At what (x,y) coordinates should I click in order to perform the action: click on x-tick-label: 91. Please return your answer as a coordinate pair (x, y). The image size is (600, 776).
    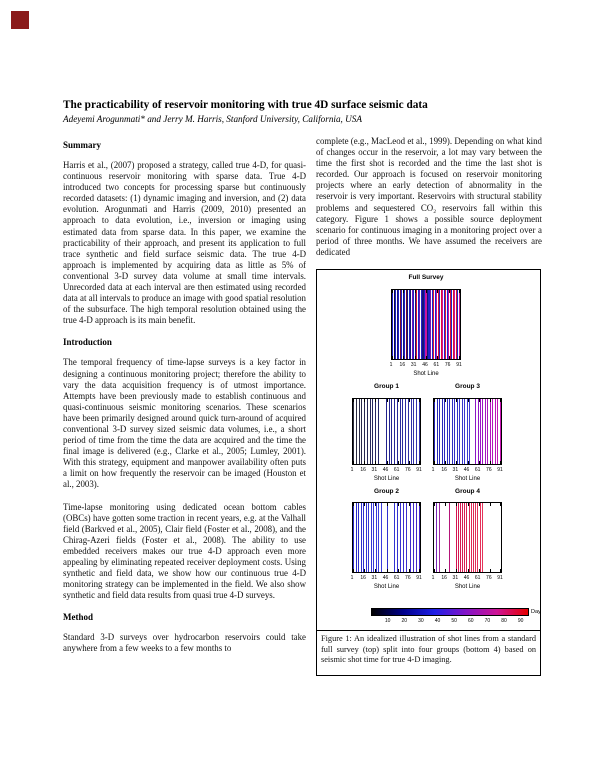
    Looking at the image, I should click on (500, 578).